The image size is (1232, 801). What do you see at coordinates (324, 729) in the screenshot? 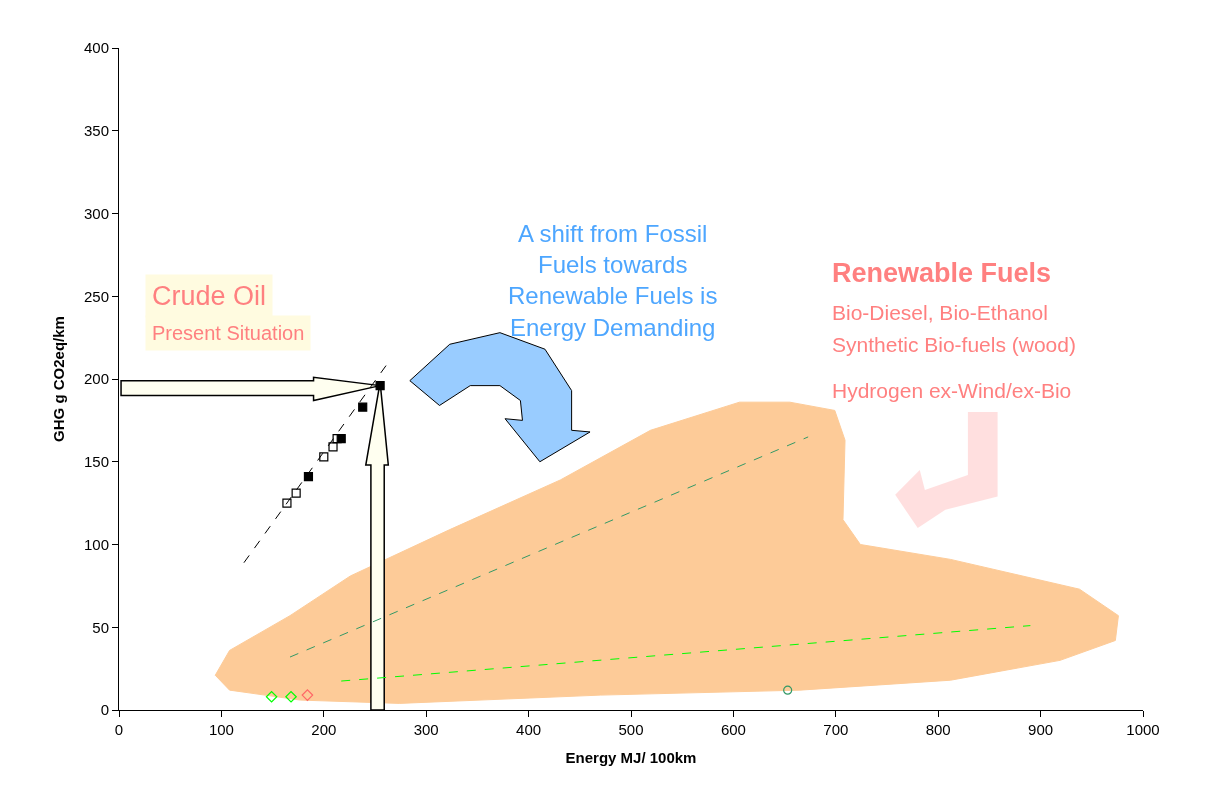
I see `x-tick-label: 200` at bounding box center [324, 729].